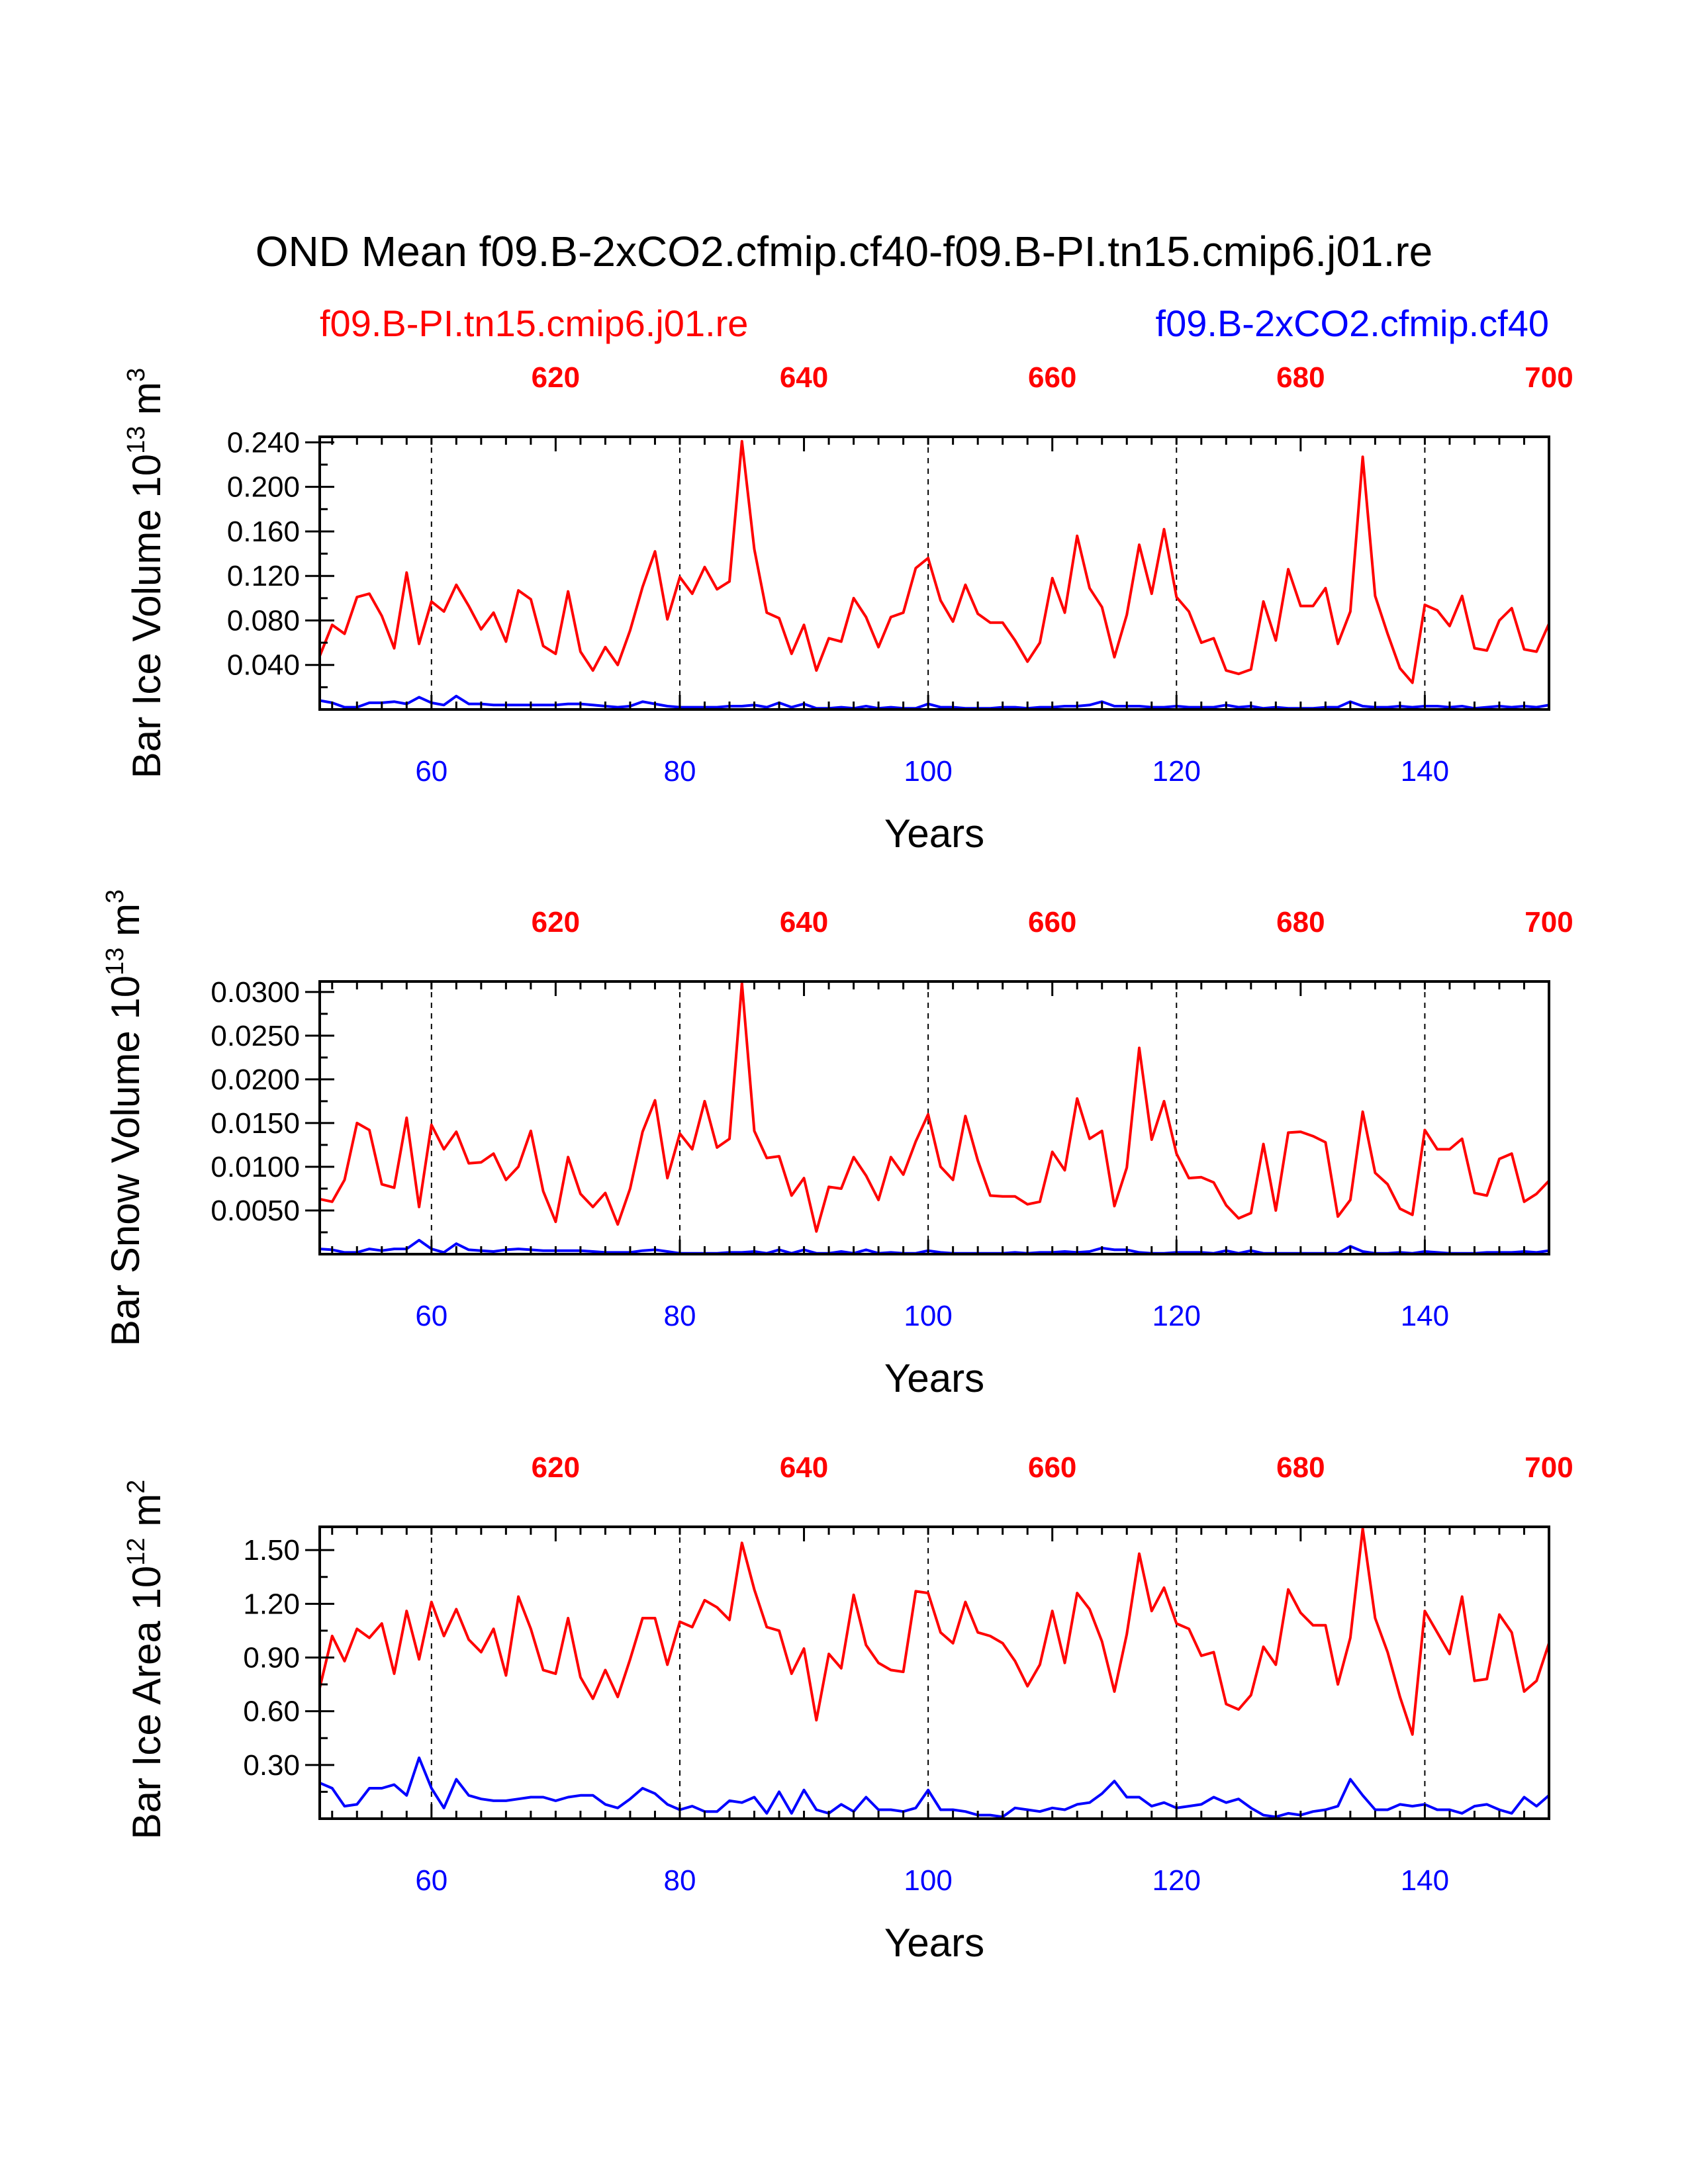 Image resolution: width=1688 pixels, height=2184 pixels. What do you see at coordinates (263, 442) in the screenshot?
I see `y-tick-label: 0.240` at bounding box center [263, 442].